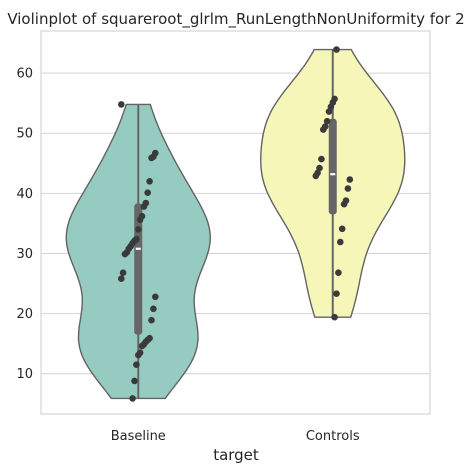  I want to click on x-tick-labels: Baseline Controls, so click(235, 436).